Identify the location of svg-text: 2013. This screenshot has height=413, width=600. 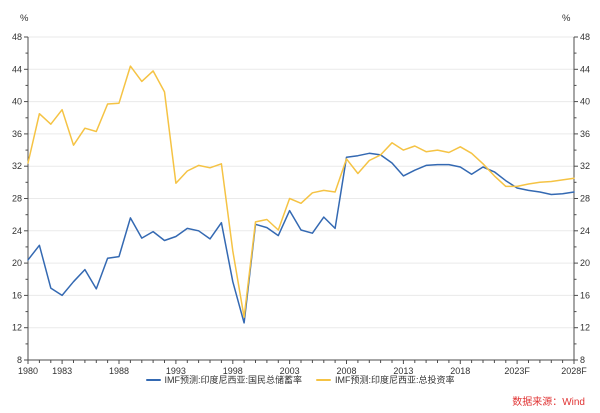
(403, 371).